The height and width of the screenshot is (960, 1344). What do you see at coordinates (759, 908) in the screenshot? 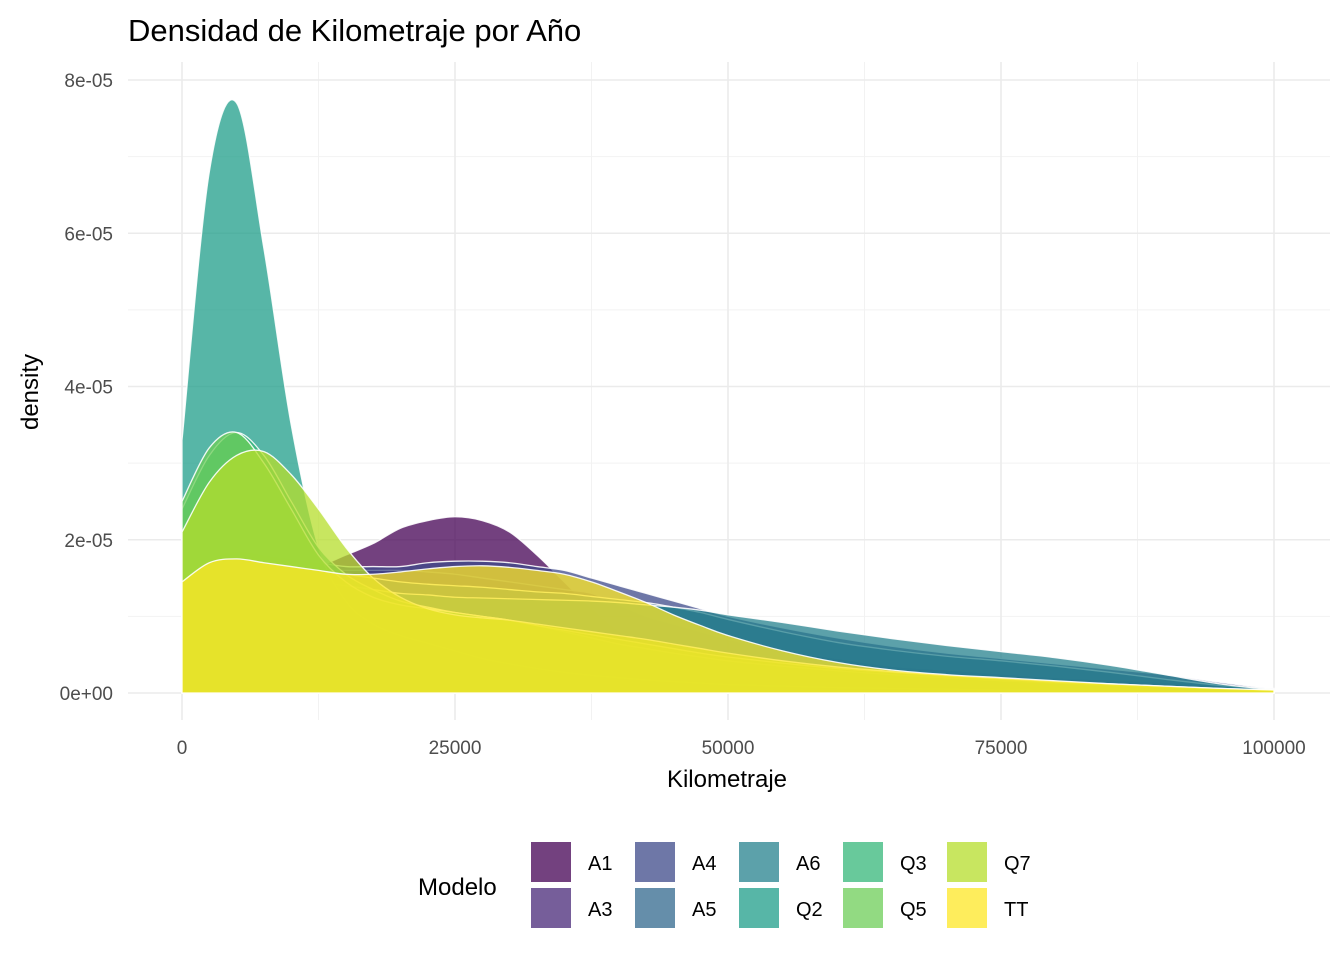
I see `legend-key-q2` at bounding box center [759, 908].